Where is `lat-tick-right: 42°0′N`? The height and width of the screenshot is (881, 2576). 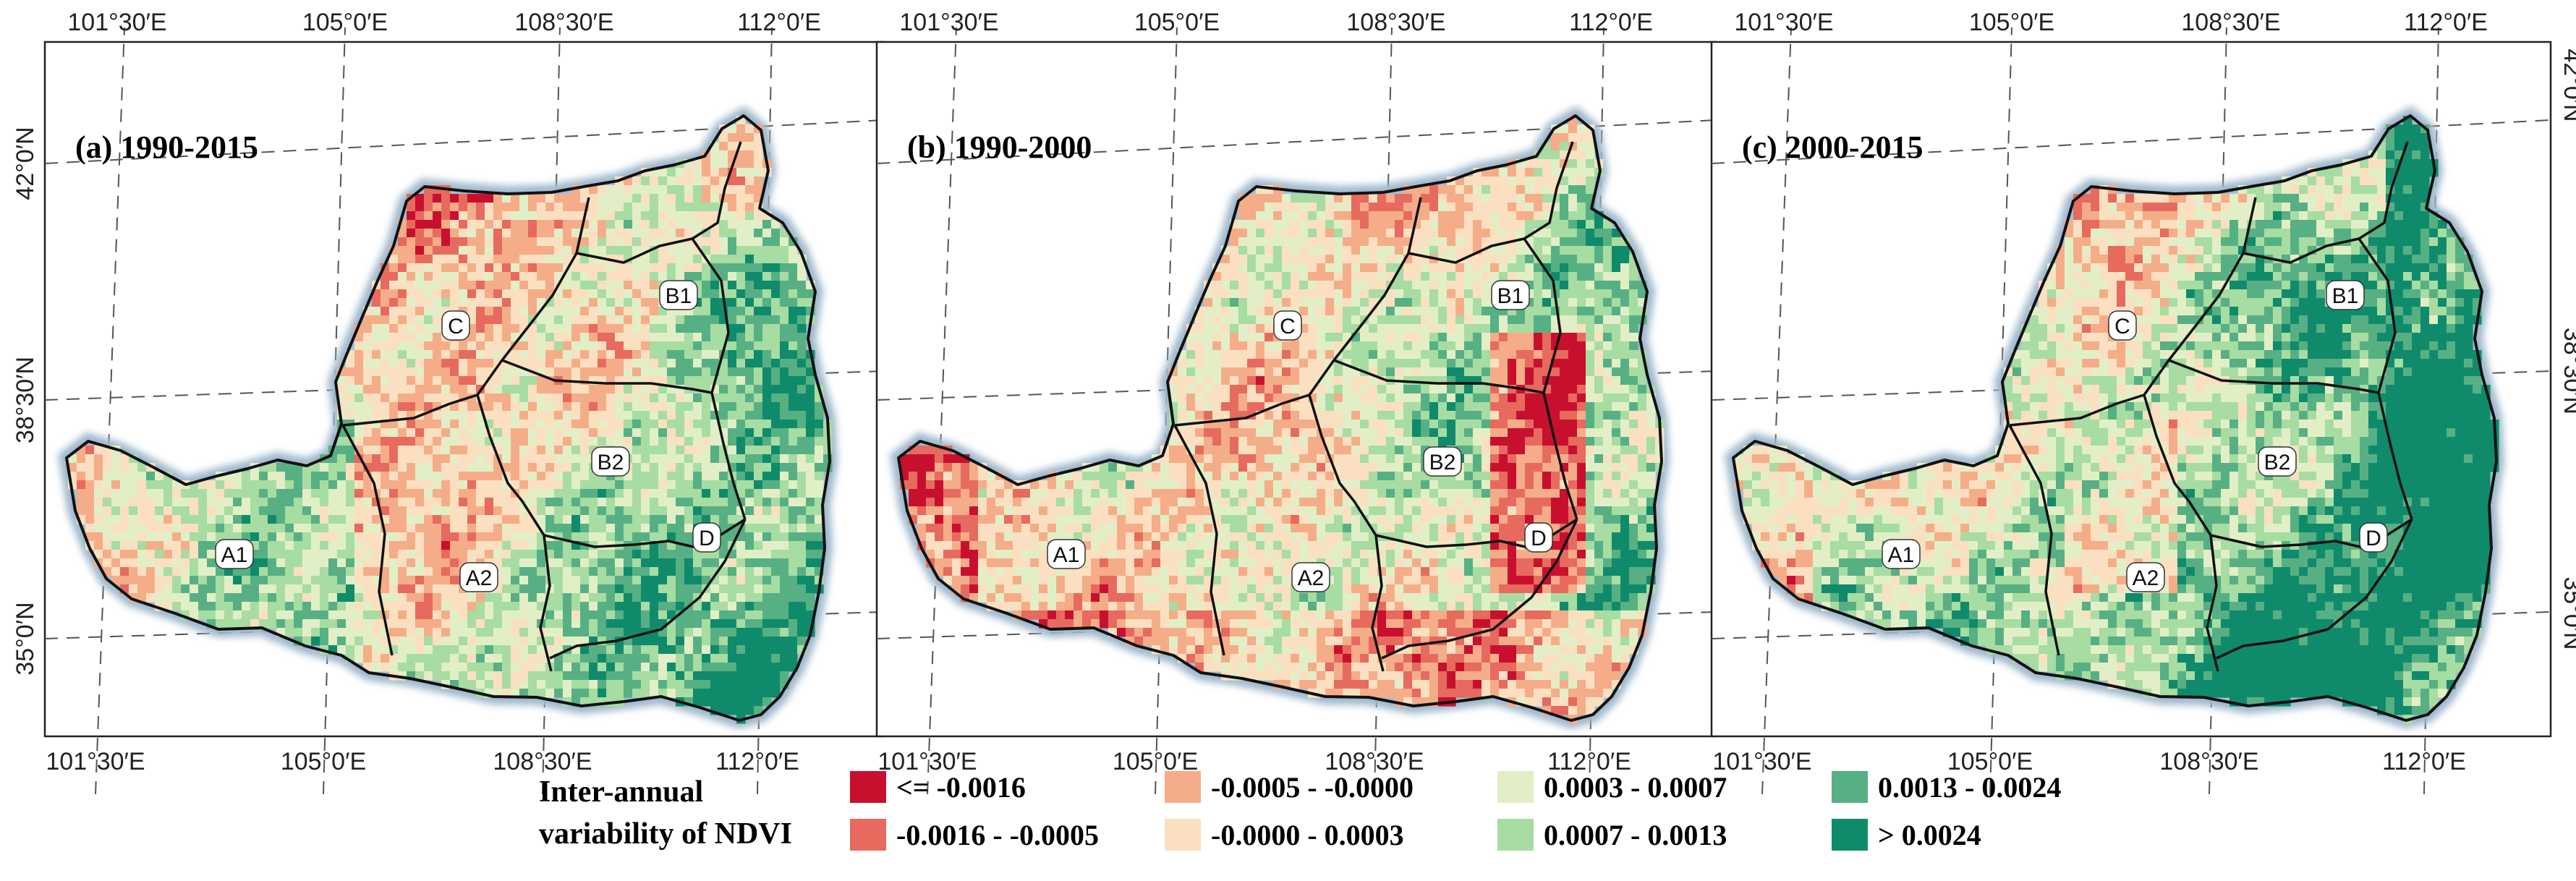 lat-tick-right: 42°0′N is located at coordinates (2567, 85).